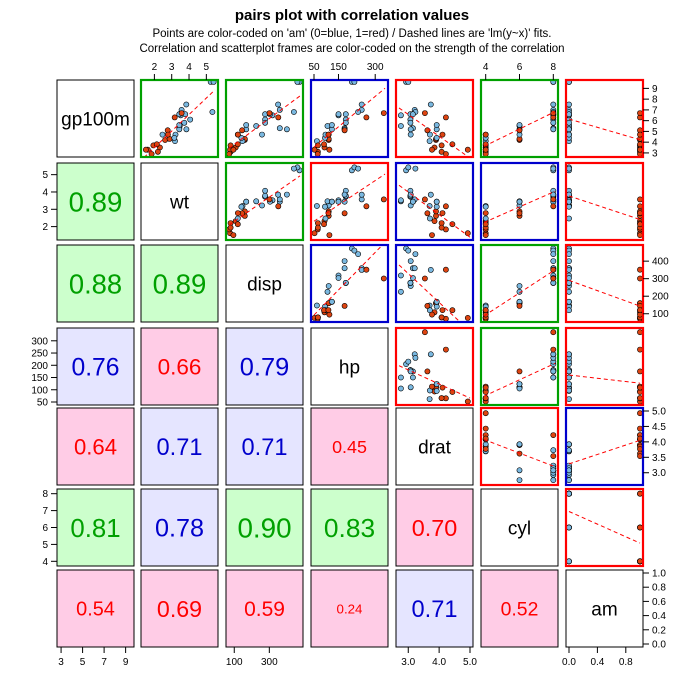 This screenshot has height=700, width=700. Describe the element at coordinates (45, 175) in the screenshot. I see `tick-label: 5` at that location.